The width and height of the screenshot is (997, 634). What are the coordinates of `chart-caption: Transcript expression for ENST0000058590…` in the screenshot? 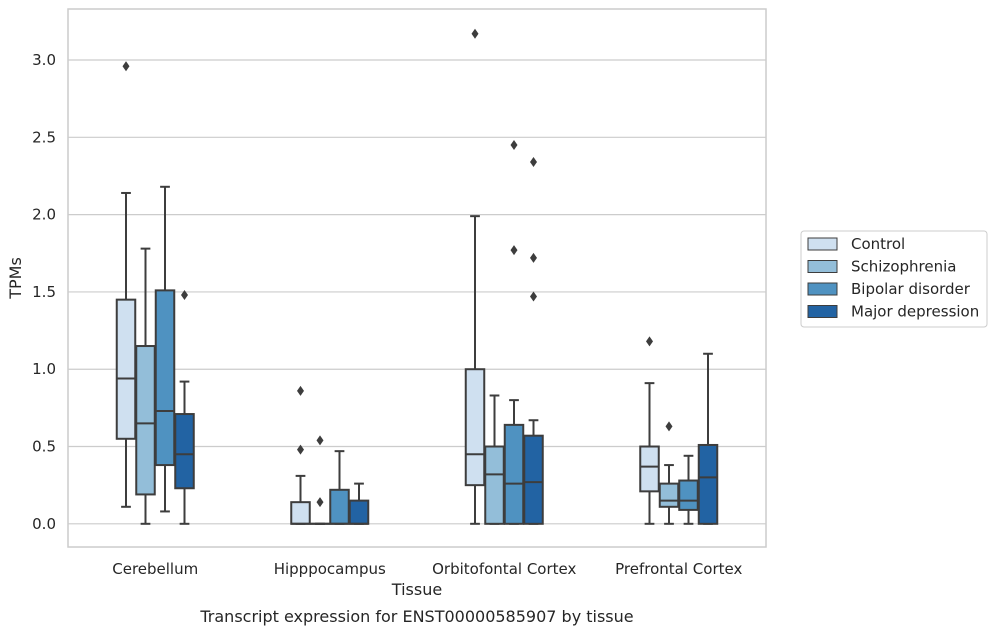 It's located at (416, 616).